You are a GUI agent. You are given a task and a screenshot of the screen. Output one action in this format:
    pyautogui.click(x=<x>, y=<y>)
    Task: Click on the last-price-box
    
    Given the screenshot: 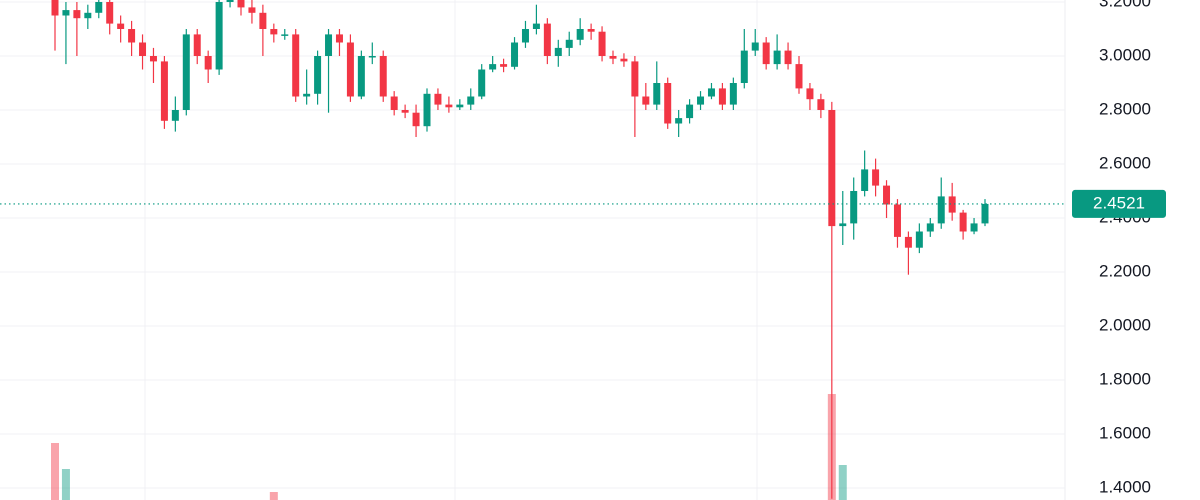 What is the action you would take?
    pyautogui.click(x=1119, y=203)
    